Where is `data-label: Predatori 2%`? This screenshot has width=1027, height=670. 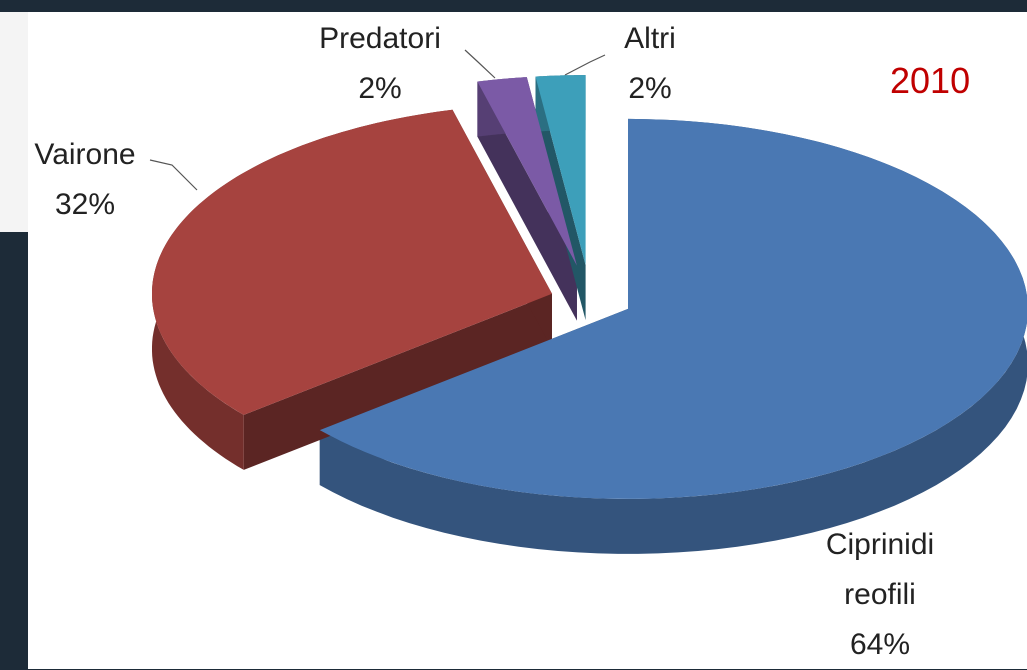 data-label: Predatori 2% is located at coordinates (380, 64).